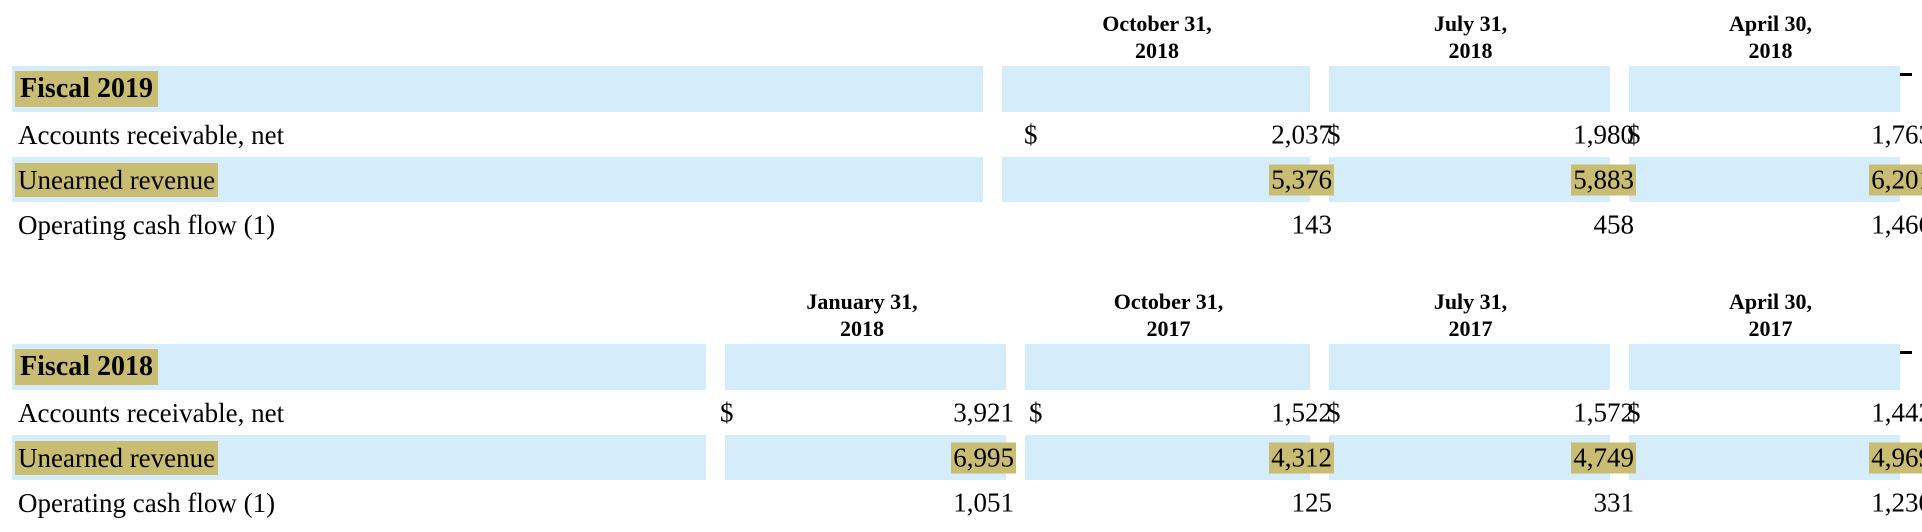 Image resolution: width=1922 pixels, height=532 pixels. Describe the element at coordinates (86, 89) in the screenshot. I see `fiscal-title: Fiscal 2019` at that location.